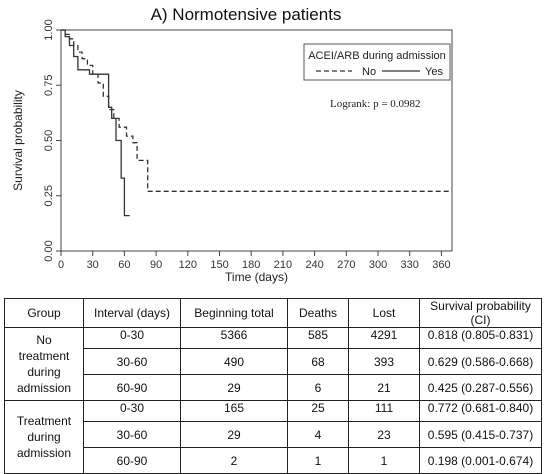 Image resolution: width=550 pixels, height=474 pixels. Describe the element at coordinates (434, 72) in the screenshot. I see `legend-label-yes: Yes` at that location.